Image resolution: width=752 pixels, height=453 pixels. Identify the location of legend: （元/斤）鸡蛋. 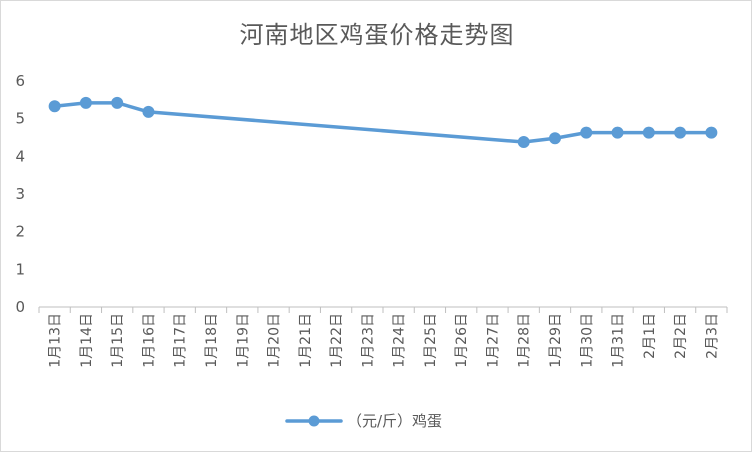
(363, 421).